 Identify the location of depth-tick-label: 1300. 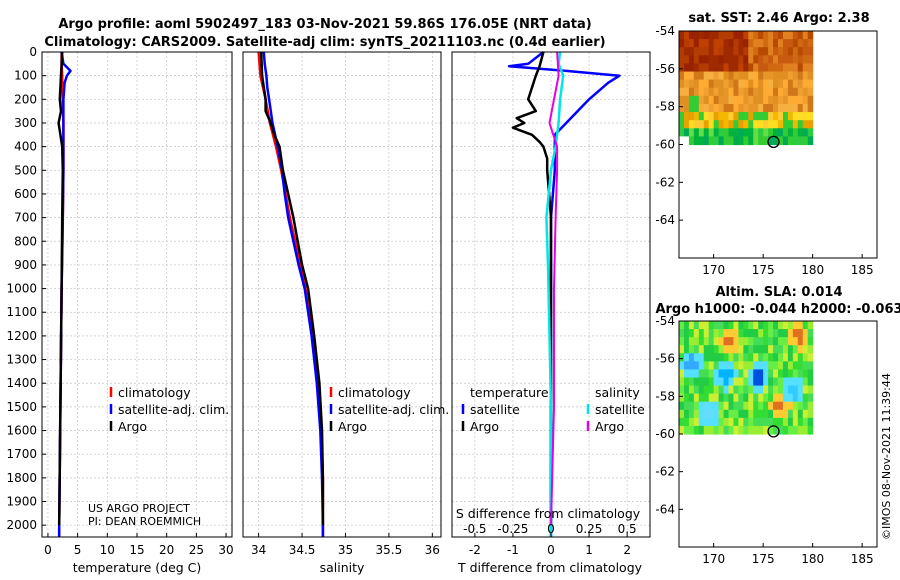
(21, 360).